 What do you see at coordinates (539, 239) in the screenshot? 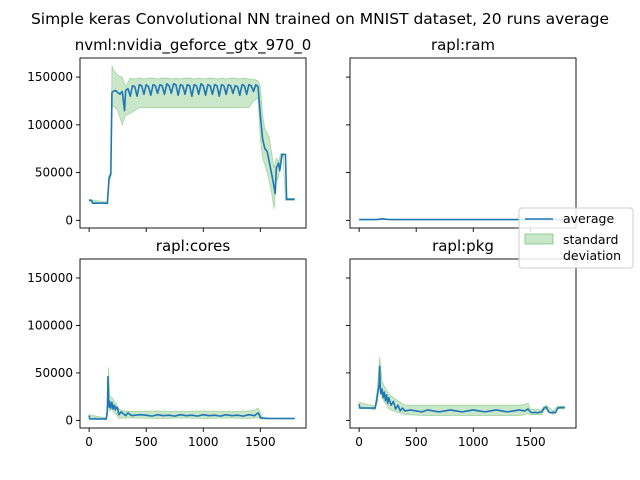
I see `legend-std-swatch` at bounding box center [539, 239].